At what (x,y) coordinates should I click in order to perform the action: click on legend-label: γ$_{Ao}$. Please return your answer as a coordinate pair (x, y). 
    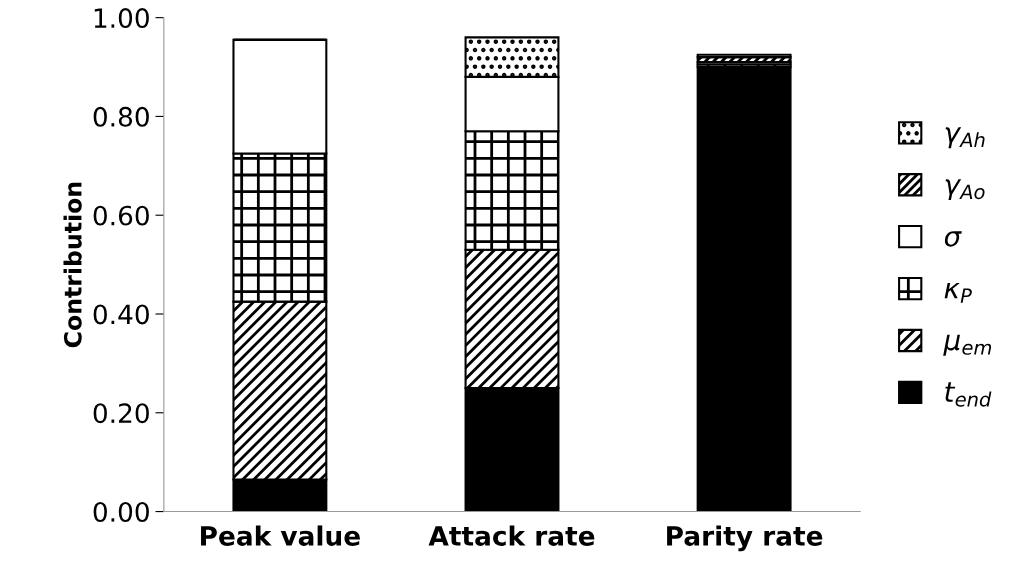
    Looking at the image, I should click on (965, 190).